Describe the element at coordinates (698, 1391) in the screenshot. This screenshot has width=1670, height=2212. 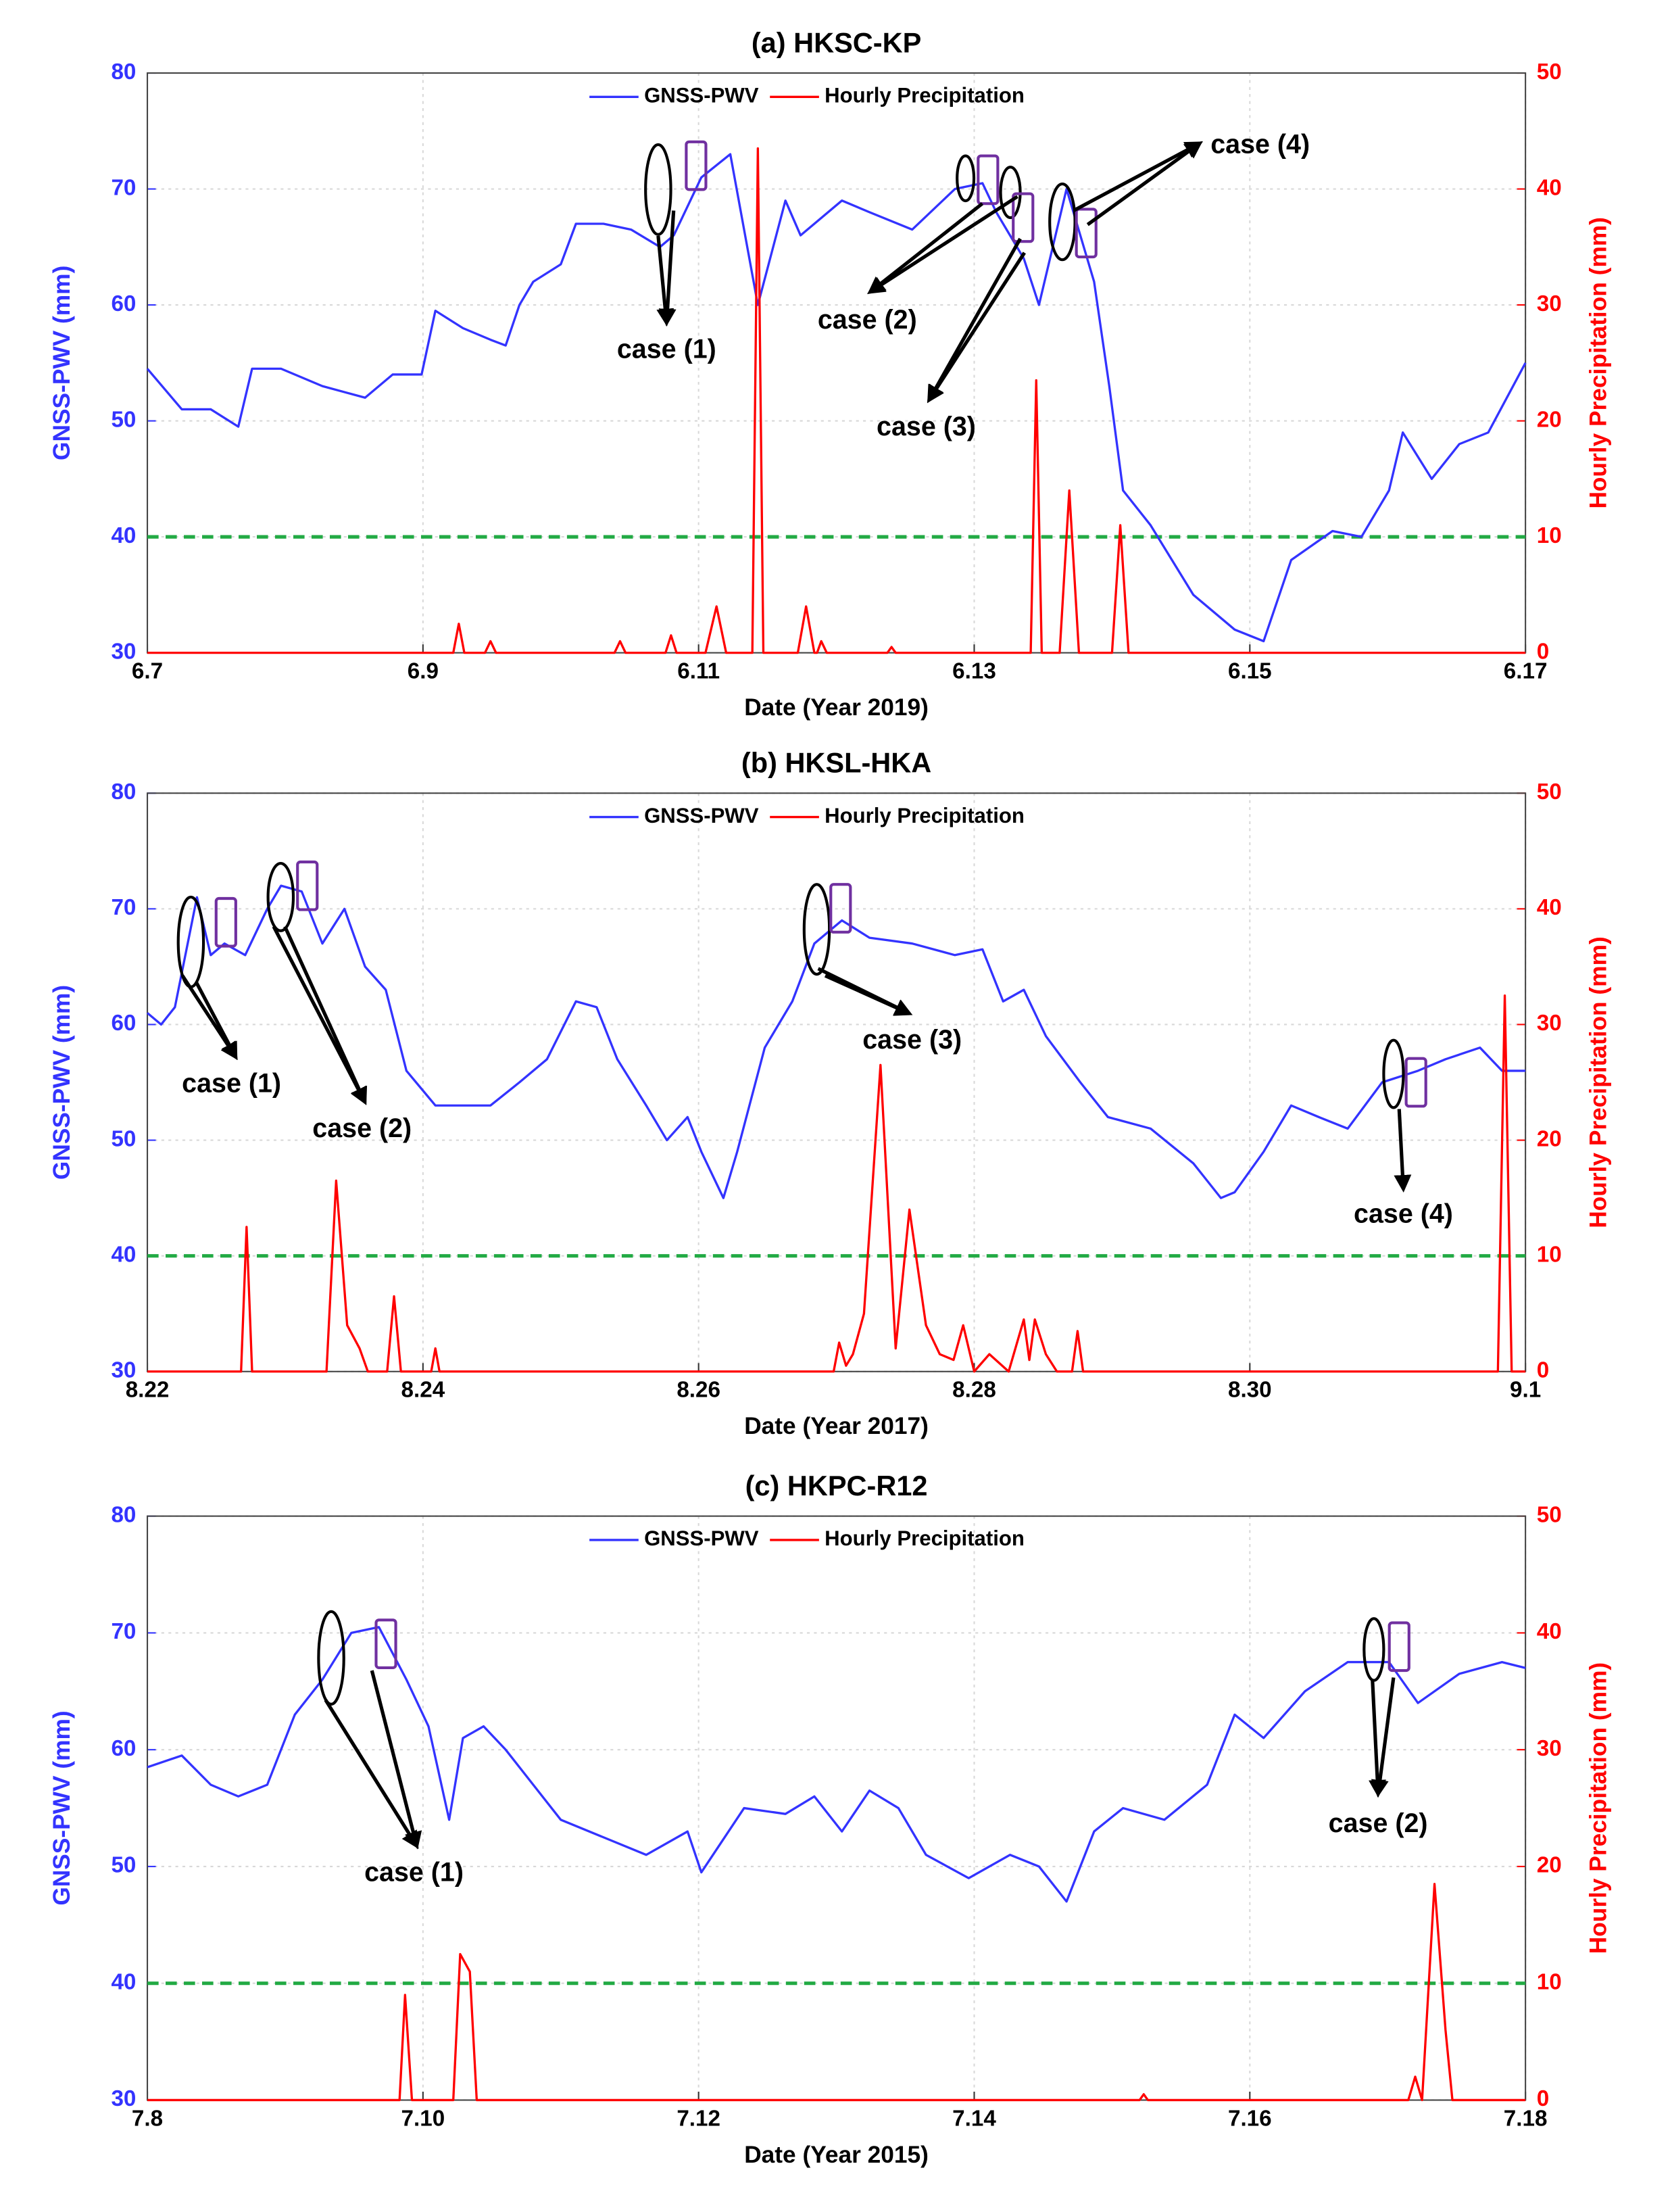
I see `x-tick-label: 8.26` at that location.